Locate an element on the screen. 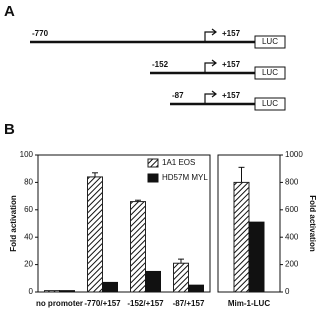 Image resolution: width=320 pixels, height=320 pixels. x-tick-label: -87/+157 is located at coordinates (189, 303).